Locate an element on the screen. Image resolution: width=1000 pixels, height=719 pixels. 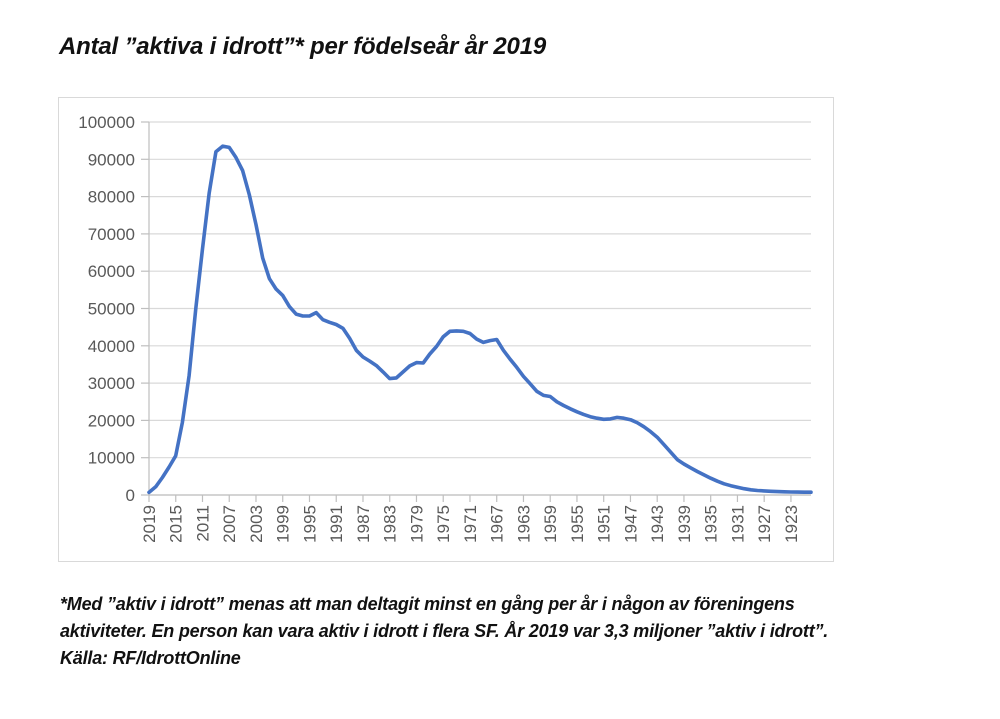
x-tick-label: 1975 is located at coordinates (443, 524).